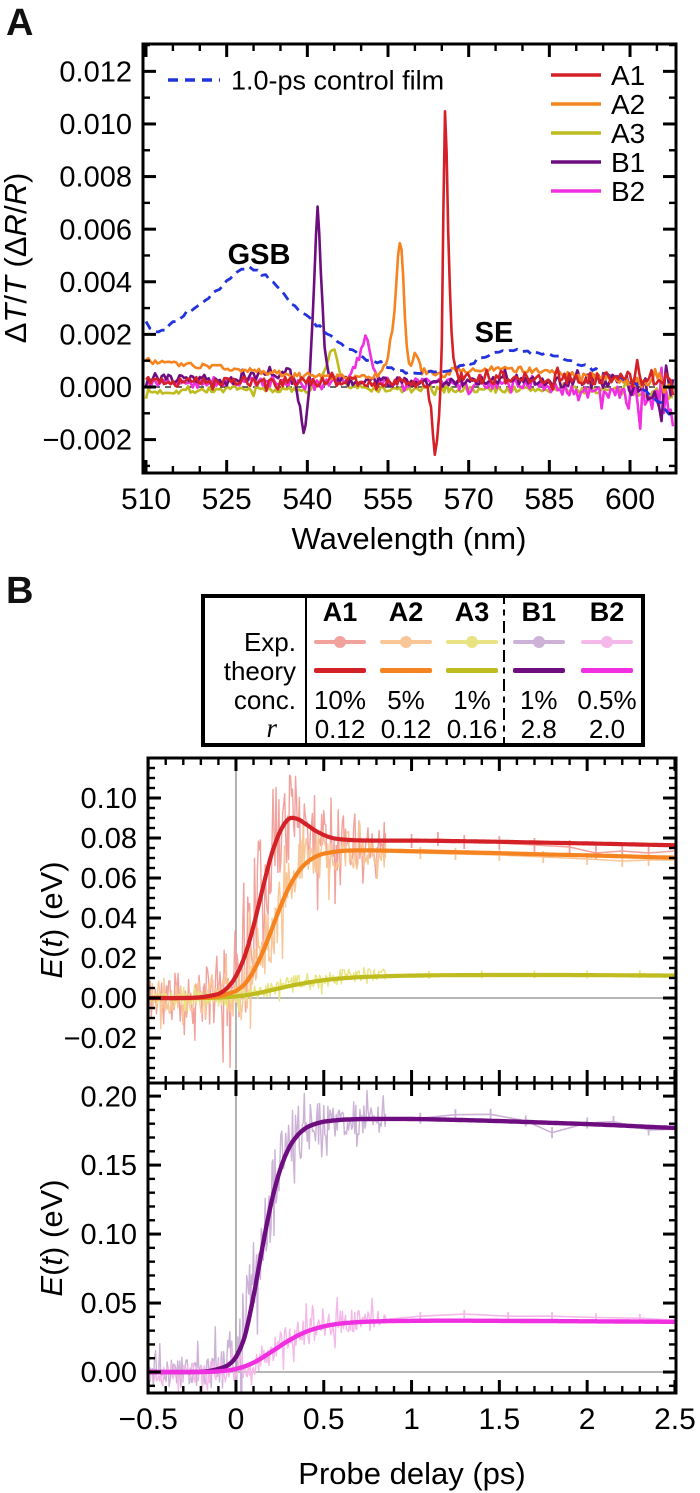 The height and width of the screenshot is (1493, 700). Describe the element at coordinates (109, 879) in the screenshot. I see `y-tick-label: 0.06` at that location.